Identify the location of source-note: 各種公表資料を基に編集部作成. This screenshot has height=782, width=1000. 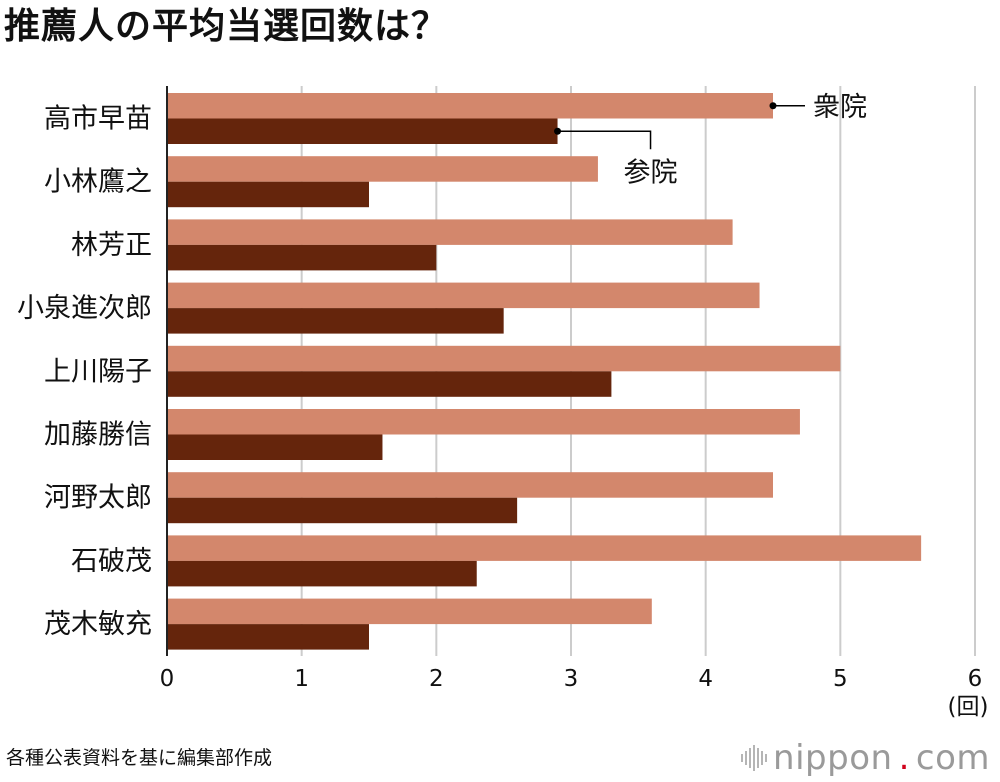
(139, 758).